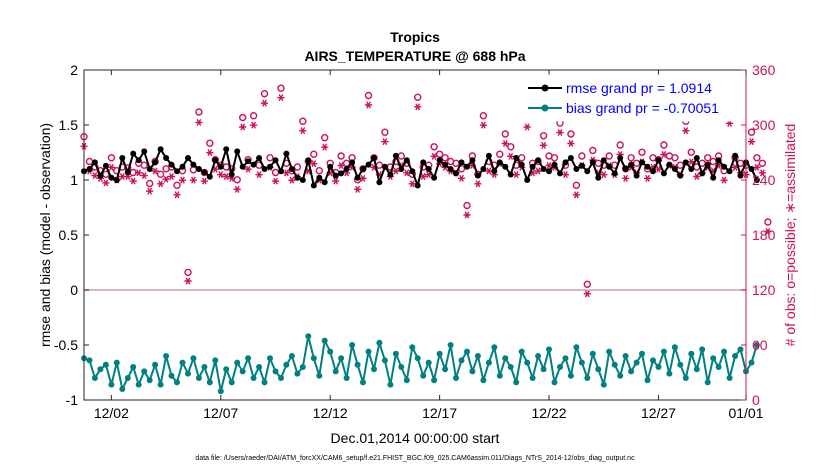  What do you see at coordinates (764, 180) in the screenshot?
I see `y-right-tick-label: 240` at bounding box center [764, 180].